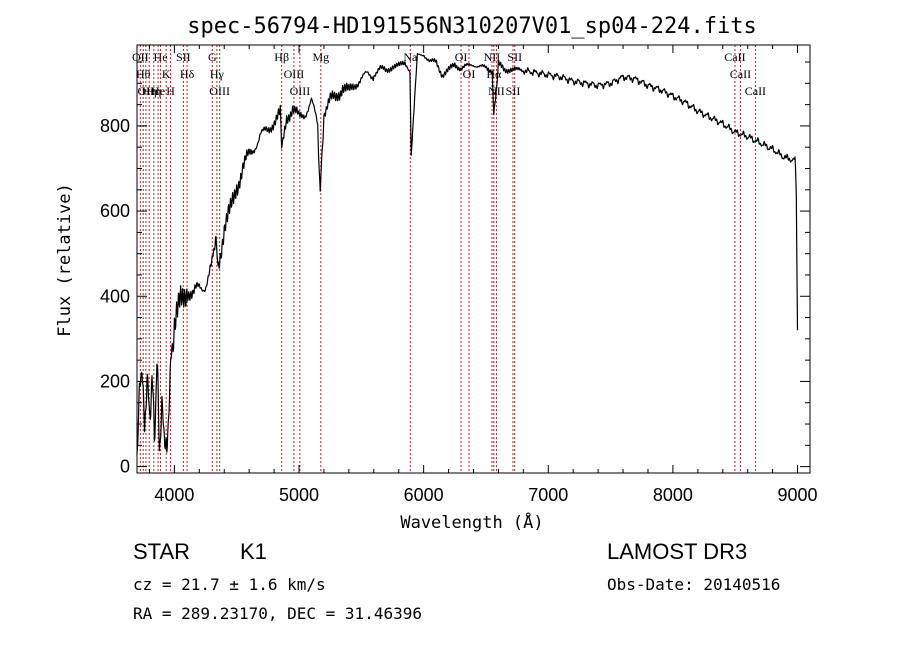 The height and width of the screenshot is (649, 900). Describe the element at coordinates (424, 495) in the screenshot. I see `x-tick-label: 6000` at that location.